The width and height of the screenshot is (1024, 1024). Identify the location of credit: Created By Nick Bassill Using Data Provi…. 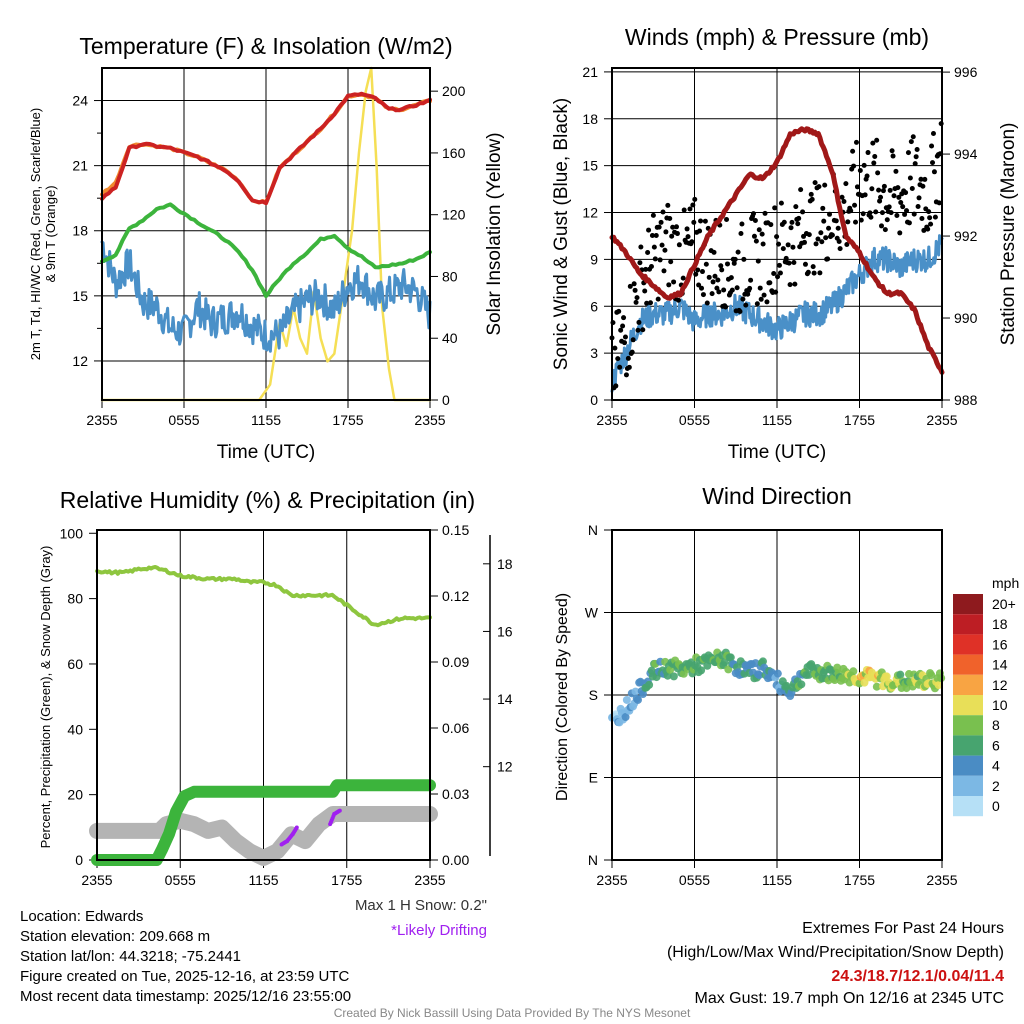
(512, 1013).